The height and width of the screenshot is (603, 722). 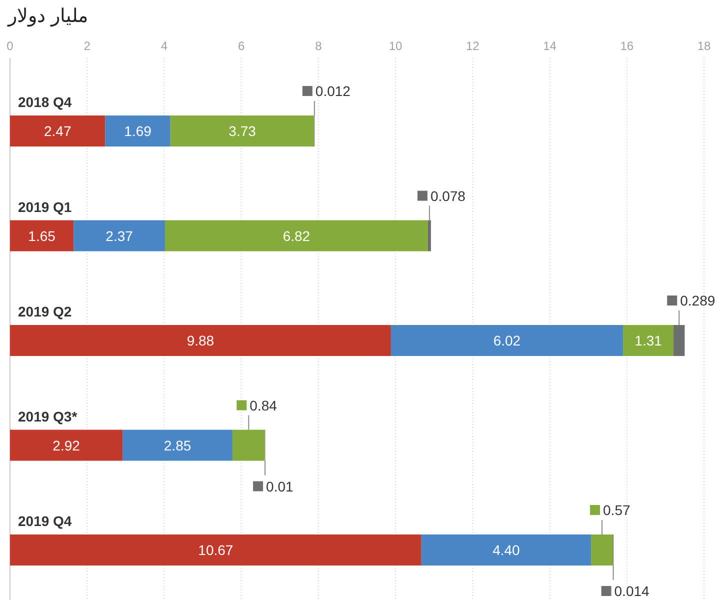 I want to click on data-label: 0.01, so click(x=280, y=486).